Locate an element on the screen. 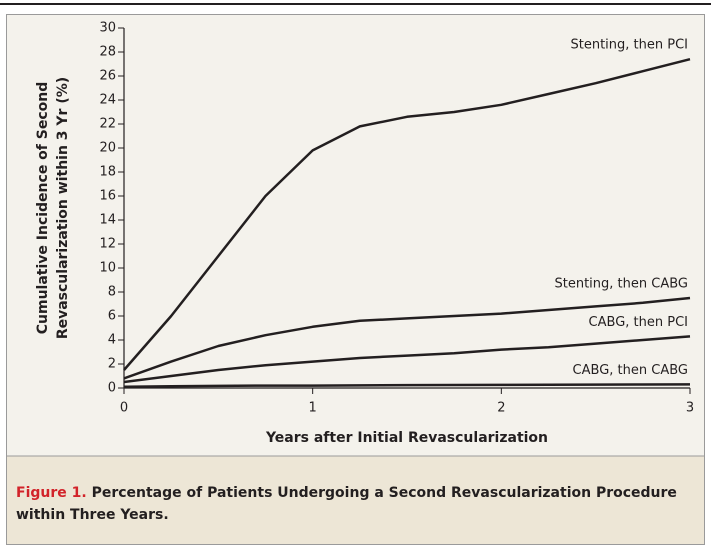 Image resolution: width=711 pixels, height=558 pixels. y-axis-title-line: Cumulative Incidence of Second is located at coordinates (43, 208).